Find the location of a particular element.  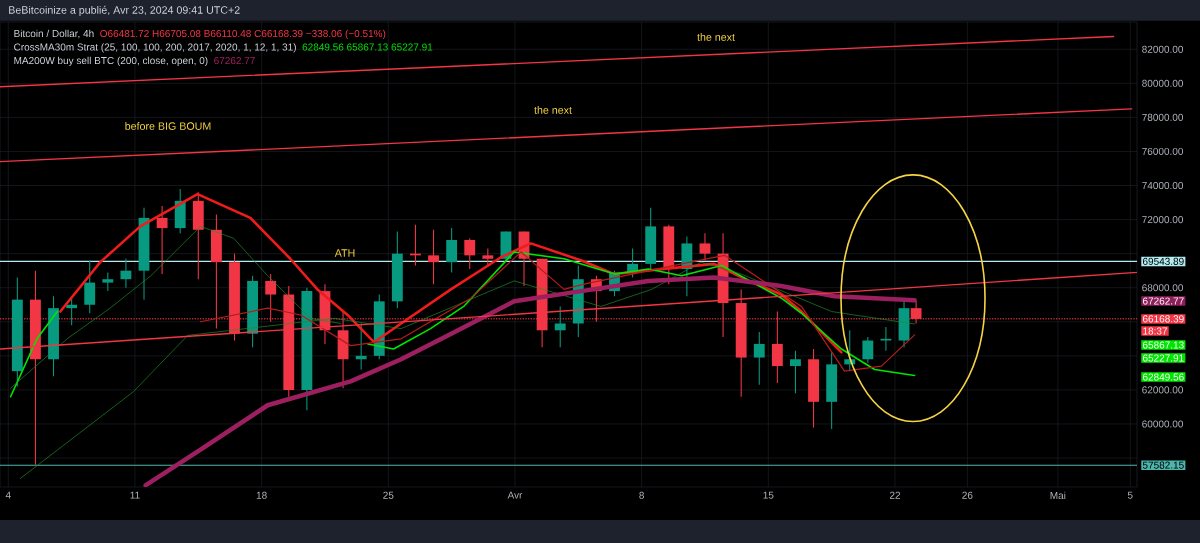

text: Bitcoin / Dollar, 4h is located at coordinates (54, 34).